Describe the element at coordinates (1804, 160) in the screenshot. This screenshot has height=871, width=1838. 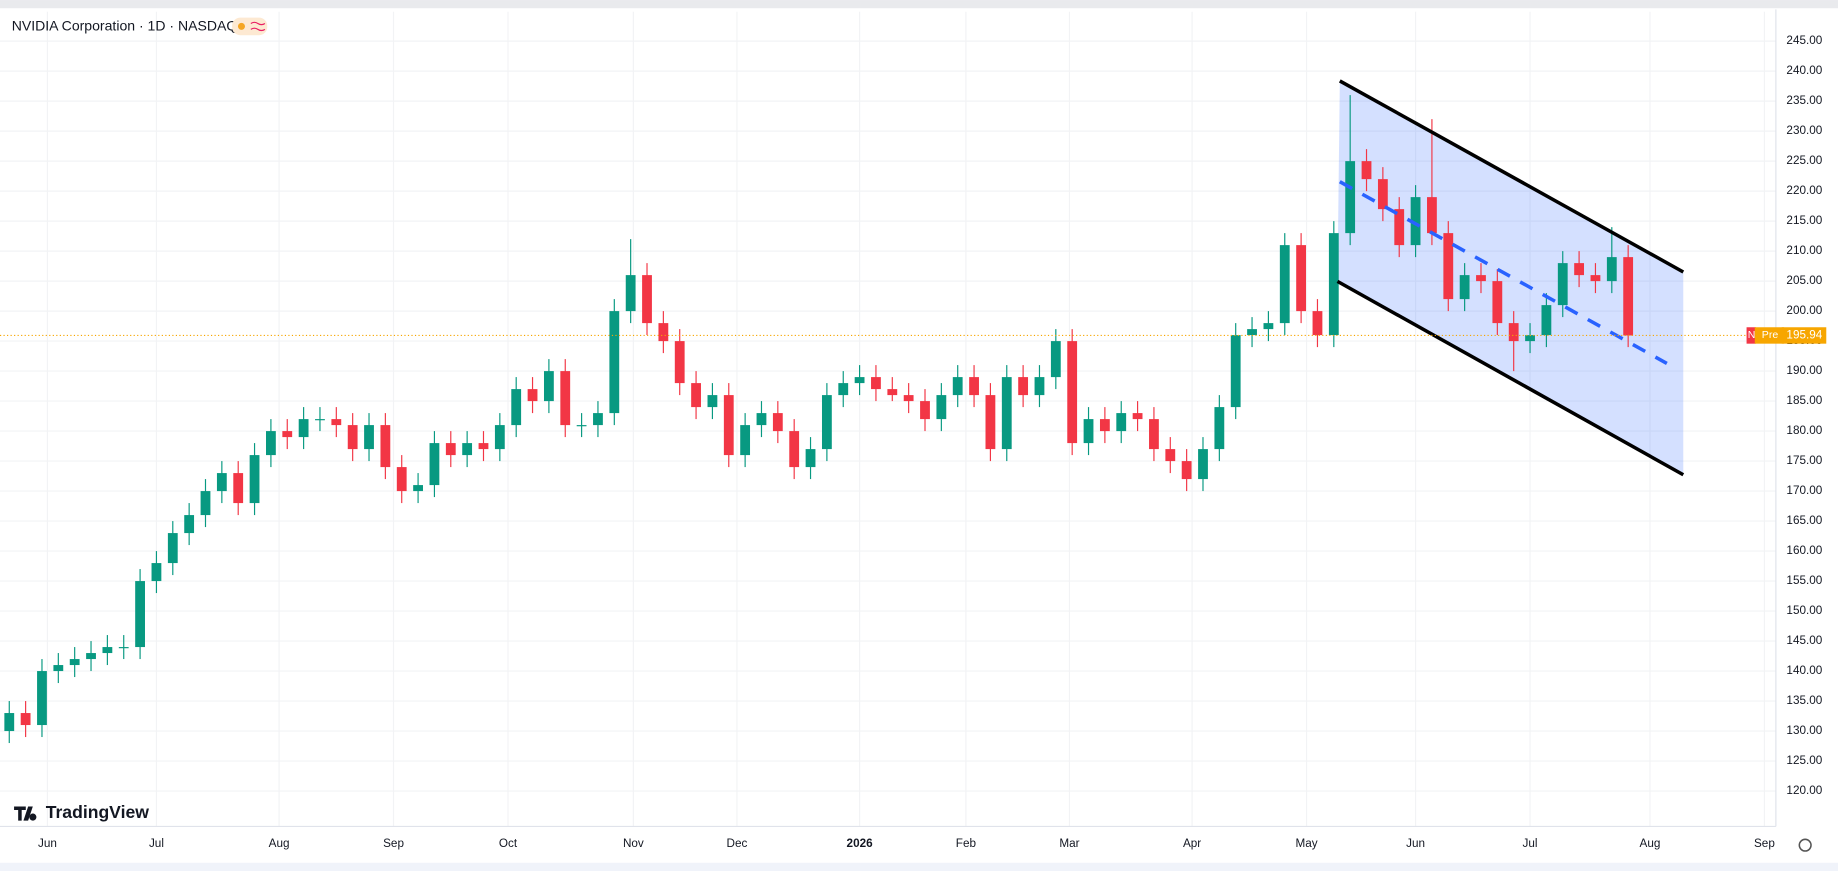
I see `y-tick-label: 225.00` at that location.